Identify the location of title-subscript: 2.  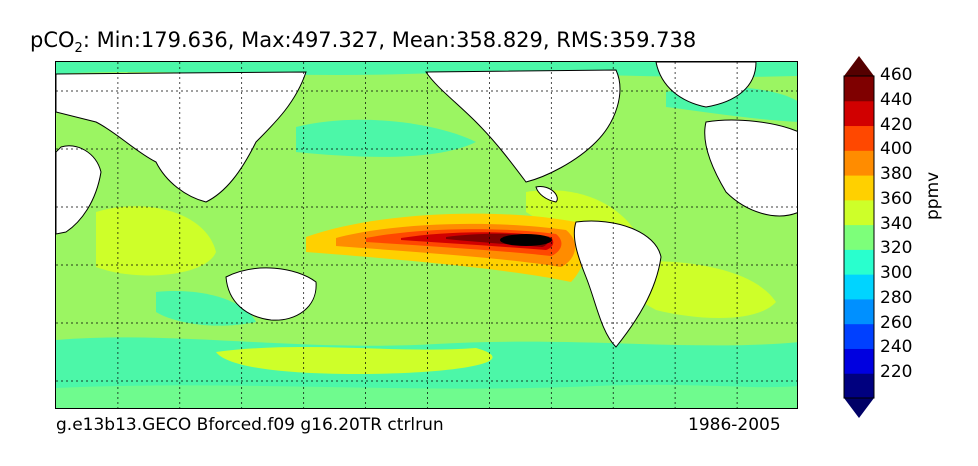
(78, 49).